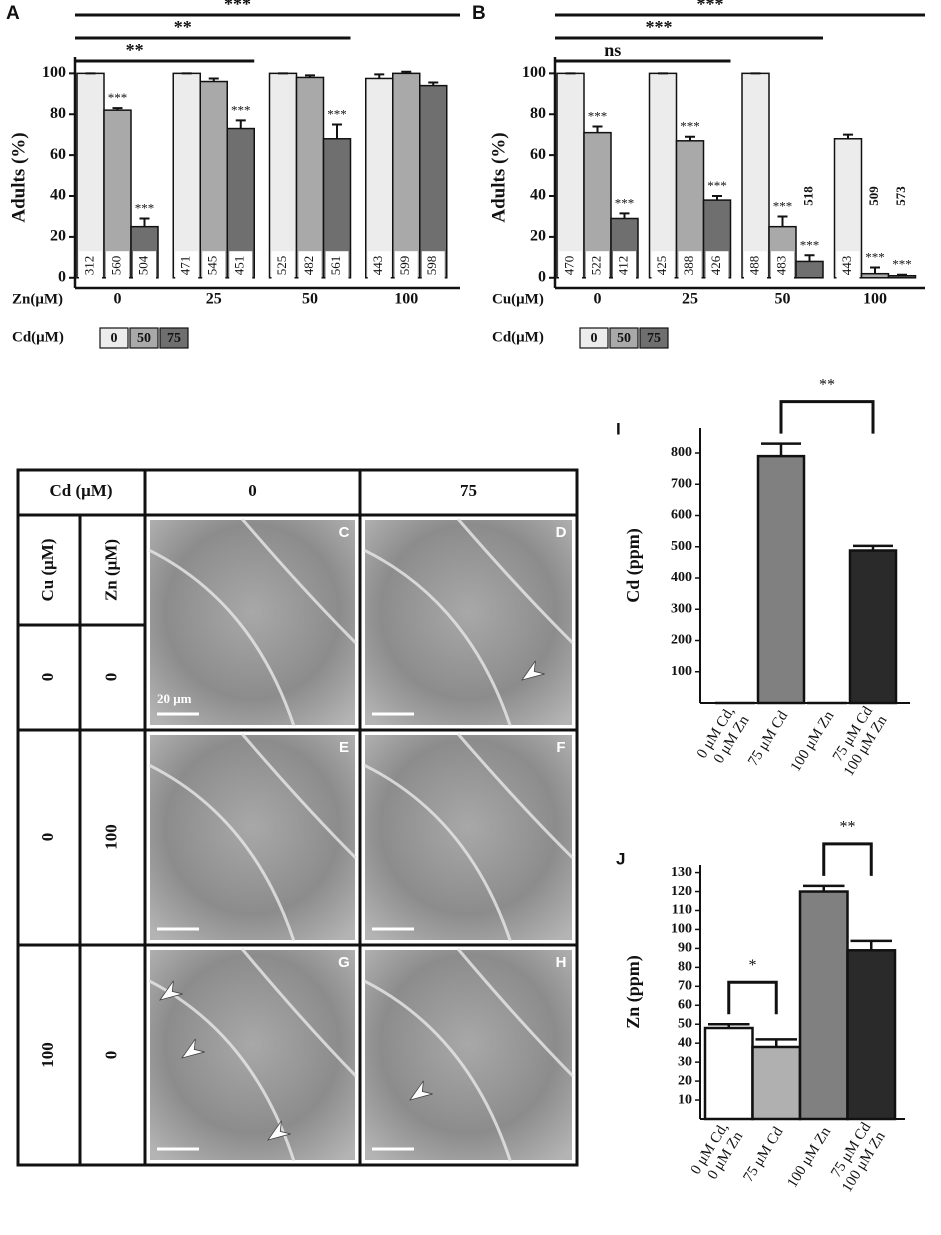  I want to click on panel-letter: A, so click(13, 13).